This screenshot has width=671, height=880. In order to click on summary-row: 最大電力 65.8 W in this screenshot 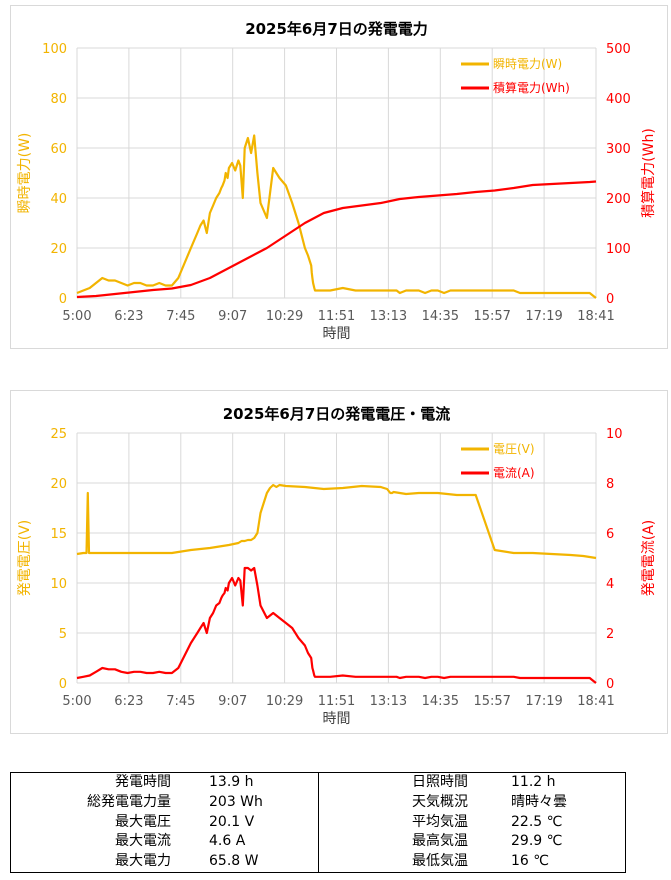, I will do `click(164, 862)`.